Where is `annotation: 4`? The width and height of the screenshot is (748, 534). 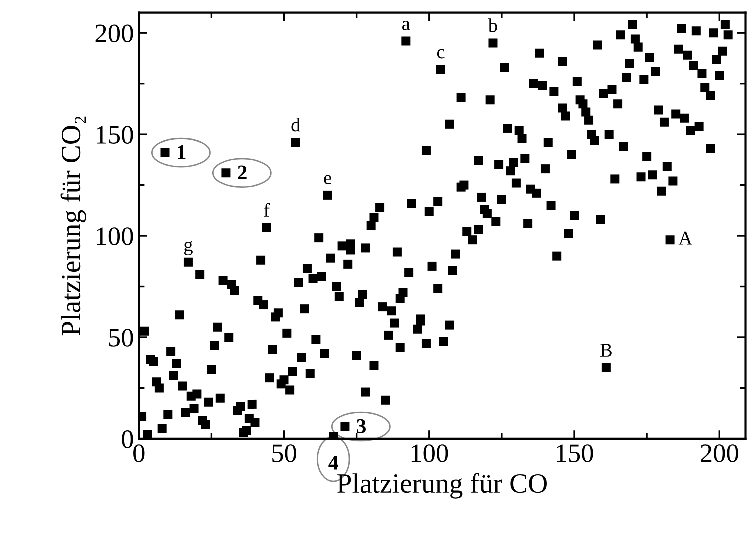 annotation: 4 is located at coordinates (333, 463).